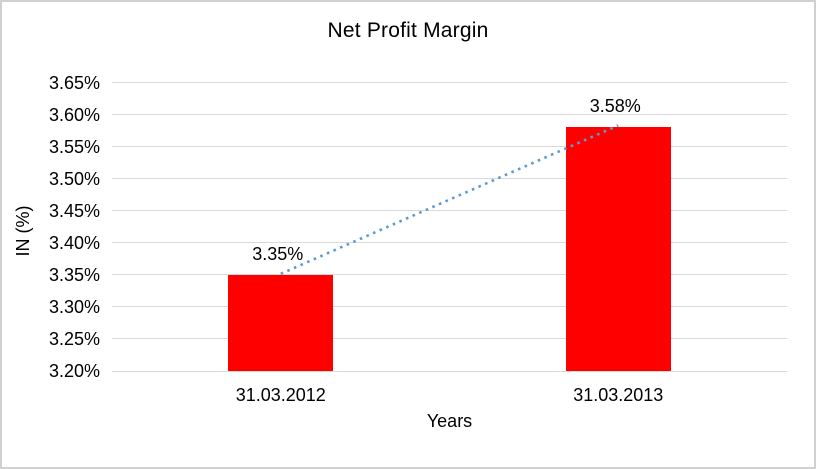 Image resolution: width=816 pixels, height=469 pixels. Describe the element at coordinates (615, 106) in the screenshot. I see `bar-value-label: 3.58%` at that location.